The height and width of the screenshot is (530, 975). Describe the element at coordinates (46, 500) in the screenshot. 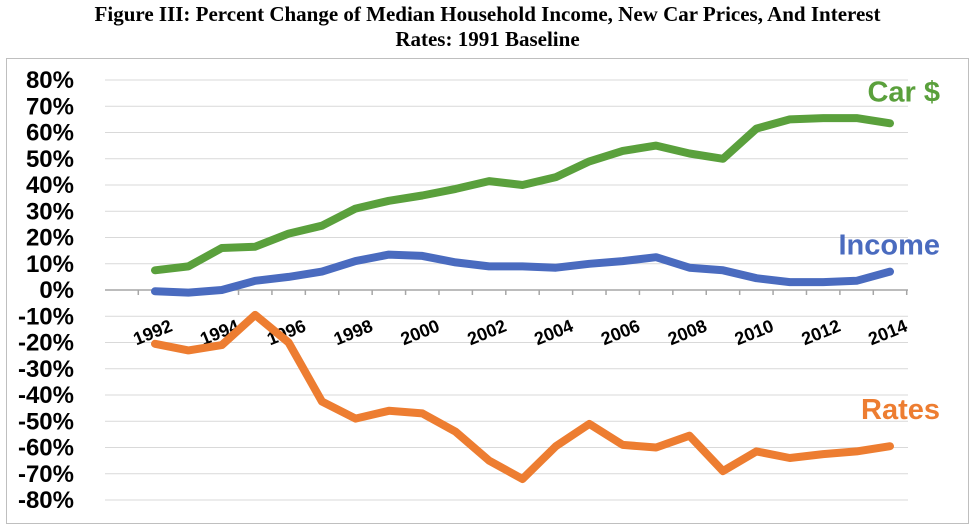

I see `y-tick-label: -80%` at that location.